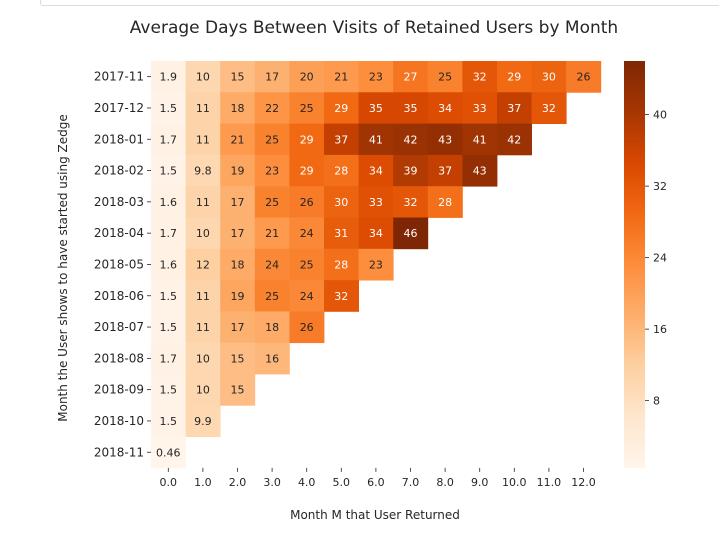 This screenshot has width=719, height=544. What do you see at coordinates (660, 258) in the screenshot?
I see `colorbar-tick-label: 24` at bounding box center [660, 258].